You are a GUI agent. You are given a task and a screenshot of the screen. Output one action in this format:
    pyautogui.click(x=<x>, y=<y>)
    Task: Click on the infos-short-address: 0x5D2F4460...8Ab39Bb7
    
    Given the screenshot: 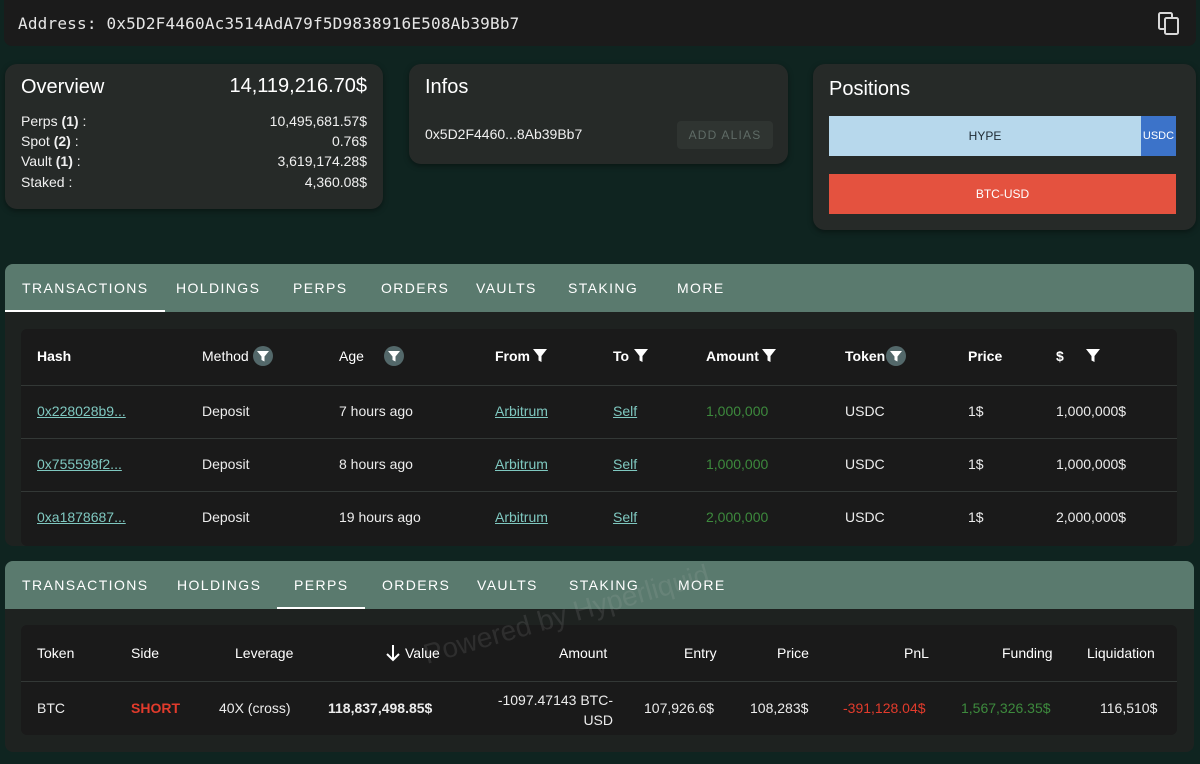 What is the action you would take?
    pyautogui.click(x=504, y=134)
    